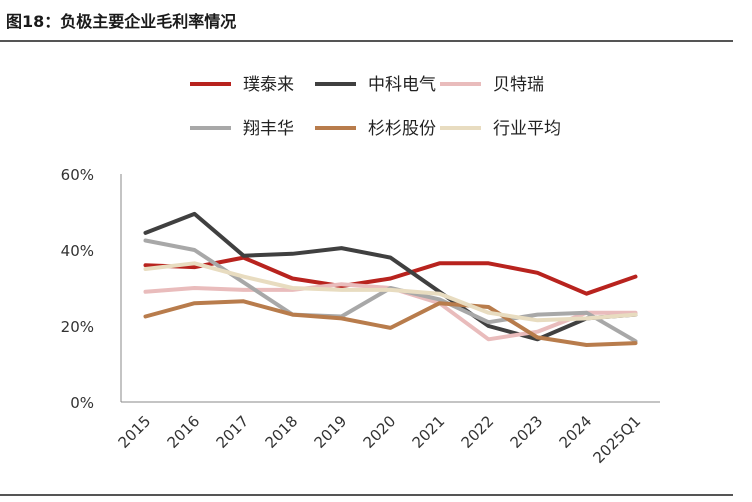 The image size is (752, 502). Describe the element at coordinates (527, 432) in the screenshot. I see `x-tick-label: 2023` at that location.